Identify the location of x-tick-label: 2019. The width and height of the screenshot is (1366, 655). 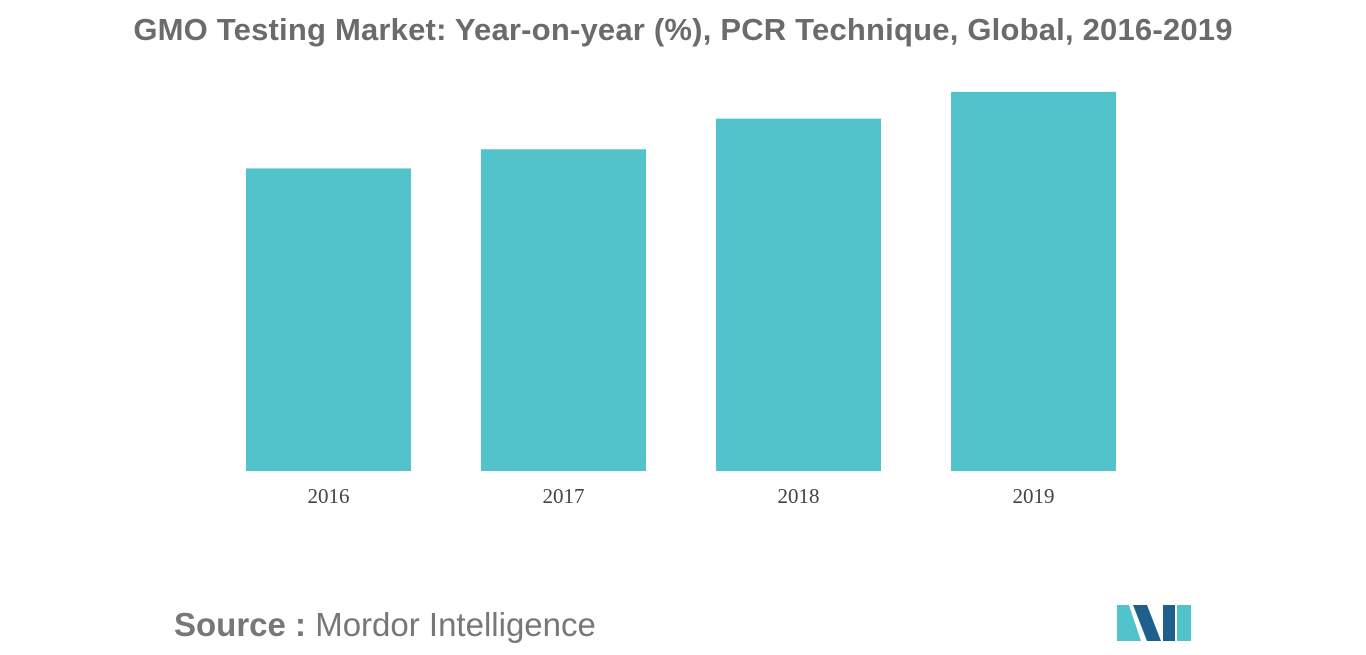
(1034, 496).